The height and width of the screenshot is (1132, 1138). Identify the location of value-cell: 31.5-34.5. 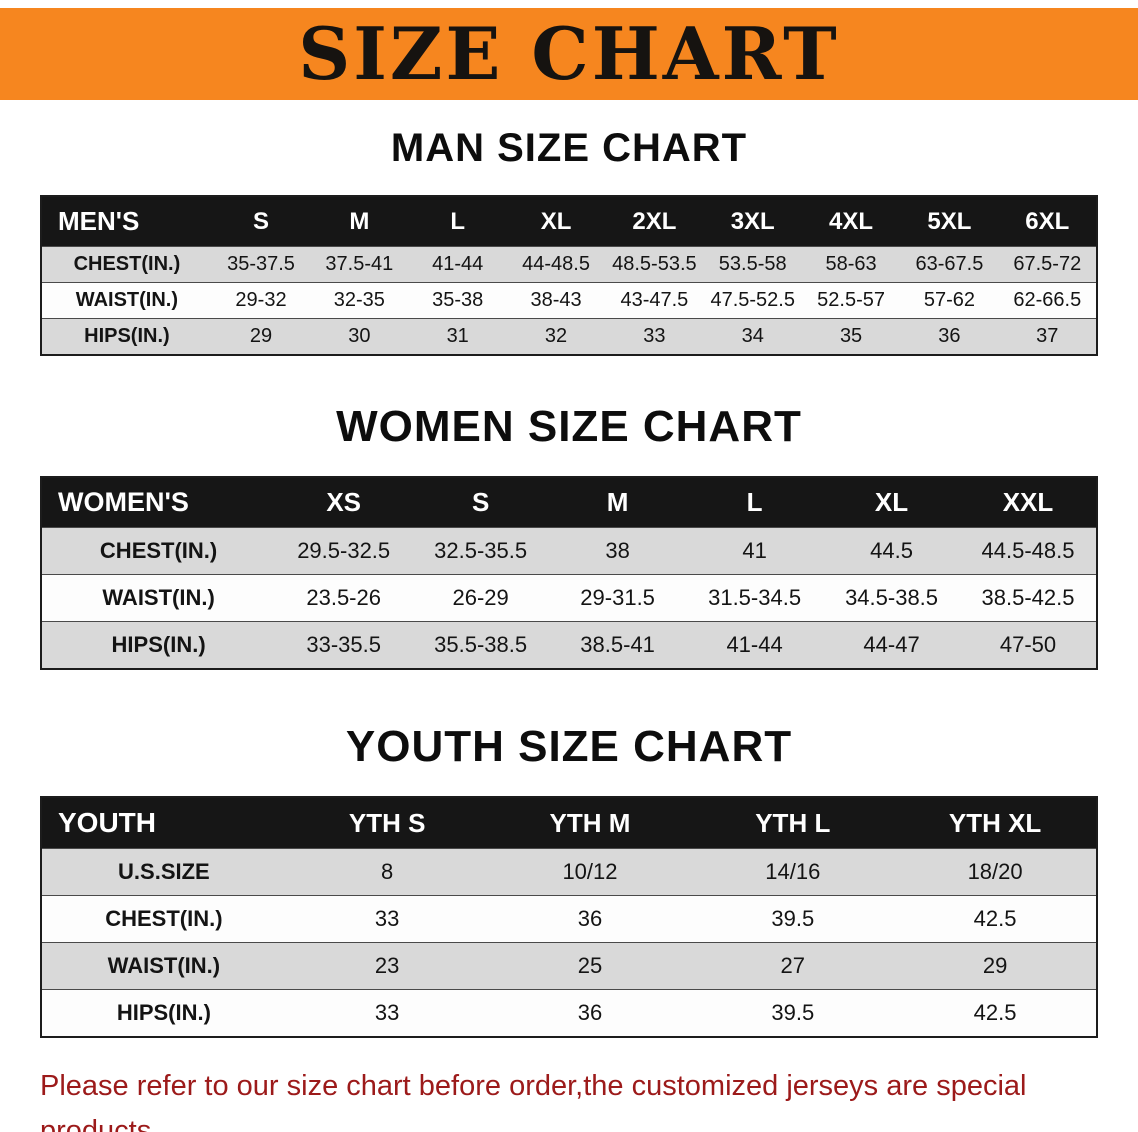
(755, 597).